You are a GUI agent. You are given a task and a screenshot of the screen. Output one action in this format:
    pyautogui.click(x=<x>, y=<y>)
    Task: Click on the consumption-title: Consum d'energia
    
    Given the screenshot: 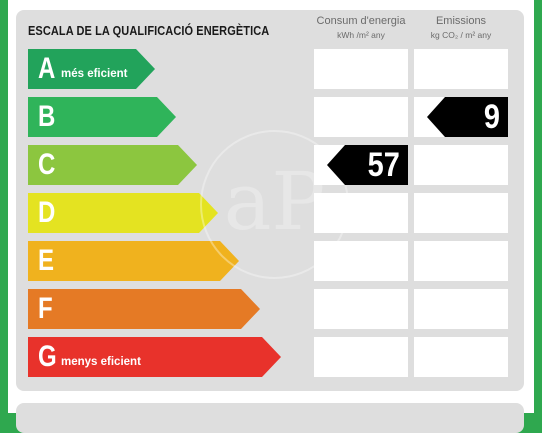 What is the action you would take?
    pyautogui.click(x=361, y=21)
    